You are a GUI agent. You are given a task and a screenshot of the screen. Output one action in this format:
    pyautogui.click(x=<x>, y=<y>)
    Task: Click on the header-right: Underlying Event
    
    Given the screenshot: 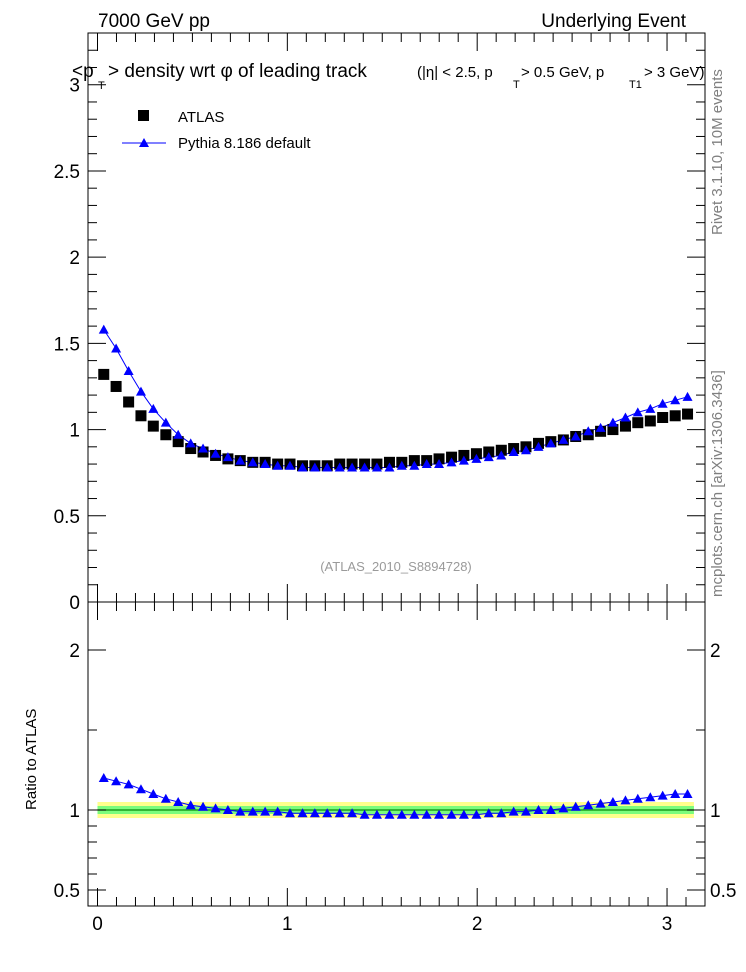 What is the action you would take?
    pyautogui.click(x=613, y=21)
    